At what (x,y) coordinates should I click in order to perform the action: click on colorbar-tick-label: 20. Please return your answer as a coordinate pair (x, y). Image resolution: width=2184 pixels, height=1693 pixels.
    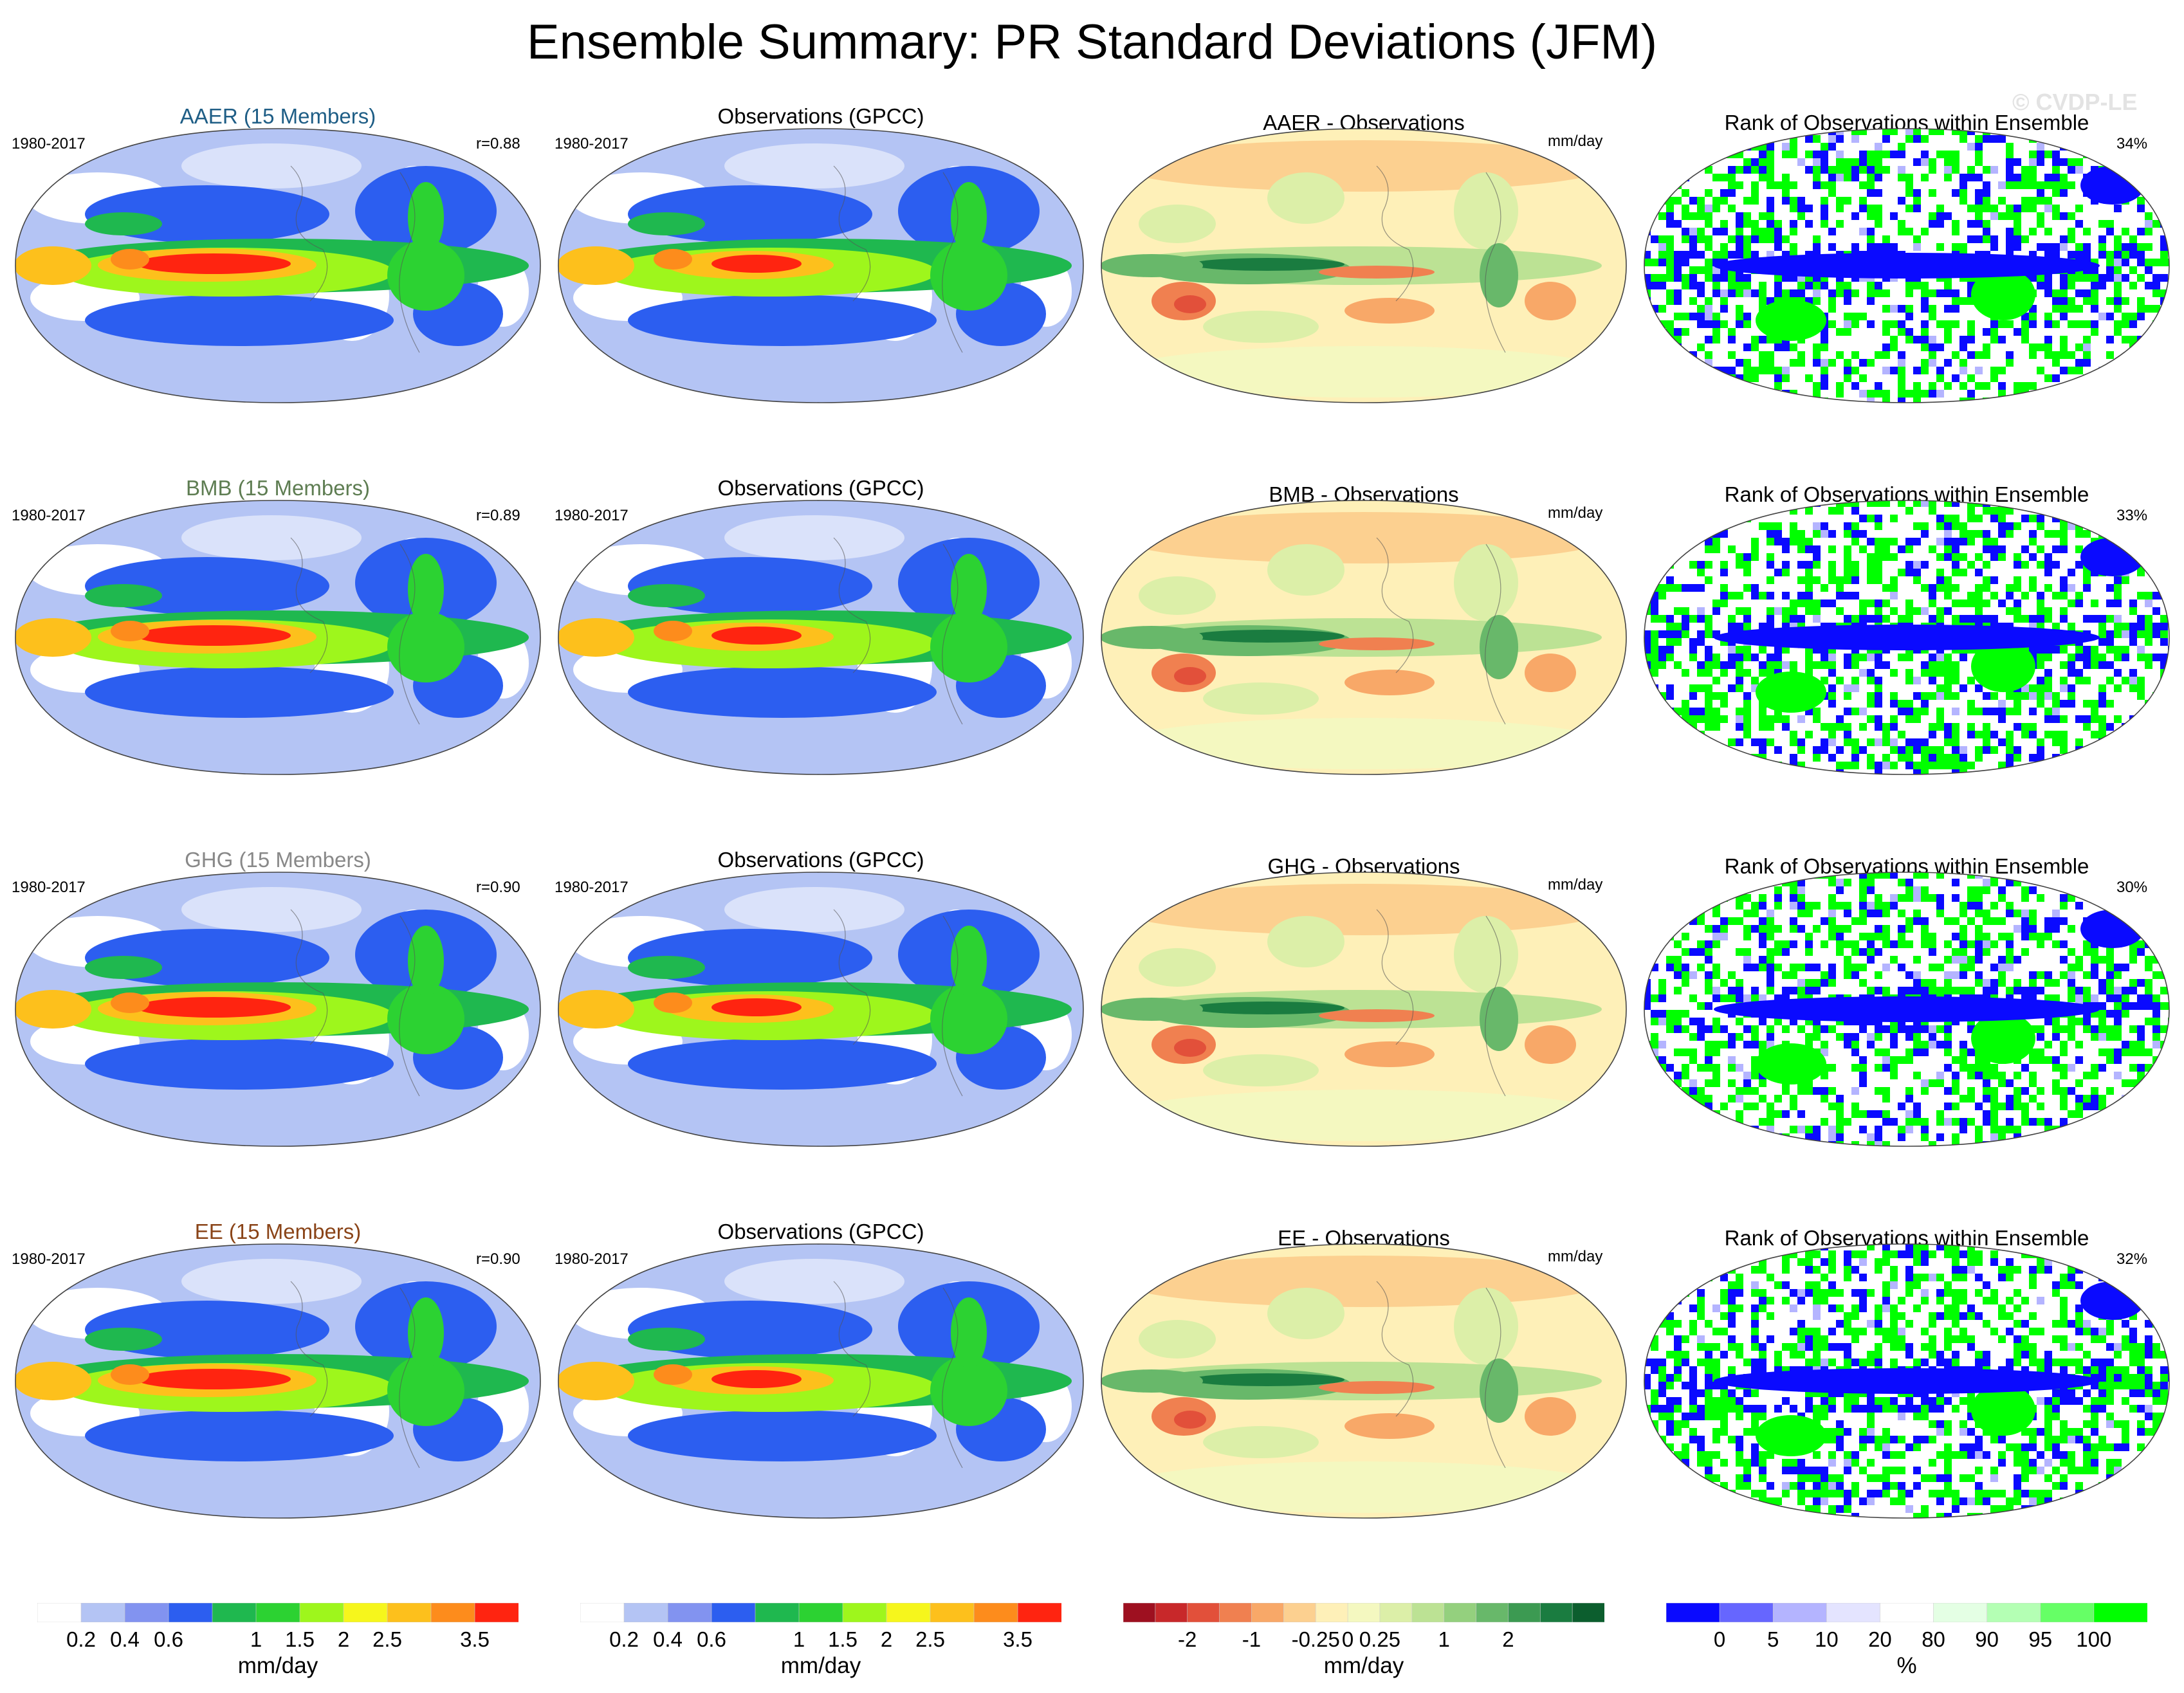
    Looking at the image, I should click on (1880, 1639).